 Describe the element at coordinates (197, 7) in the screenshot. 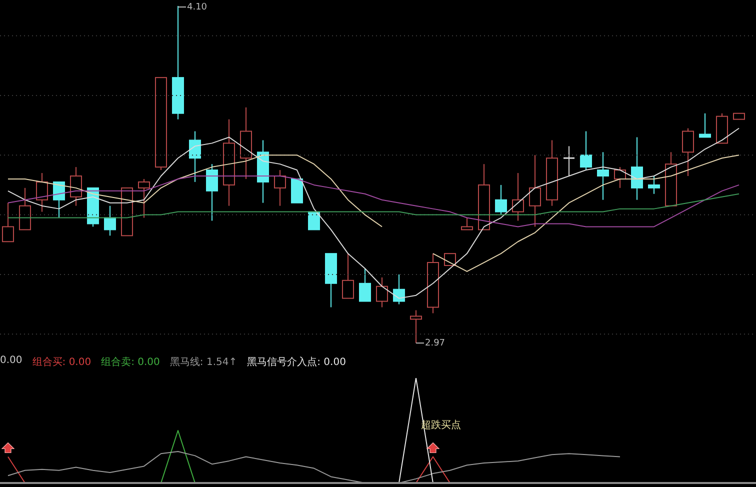

I see `annotation: 4.10` at that location.